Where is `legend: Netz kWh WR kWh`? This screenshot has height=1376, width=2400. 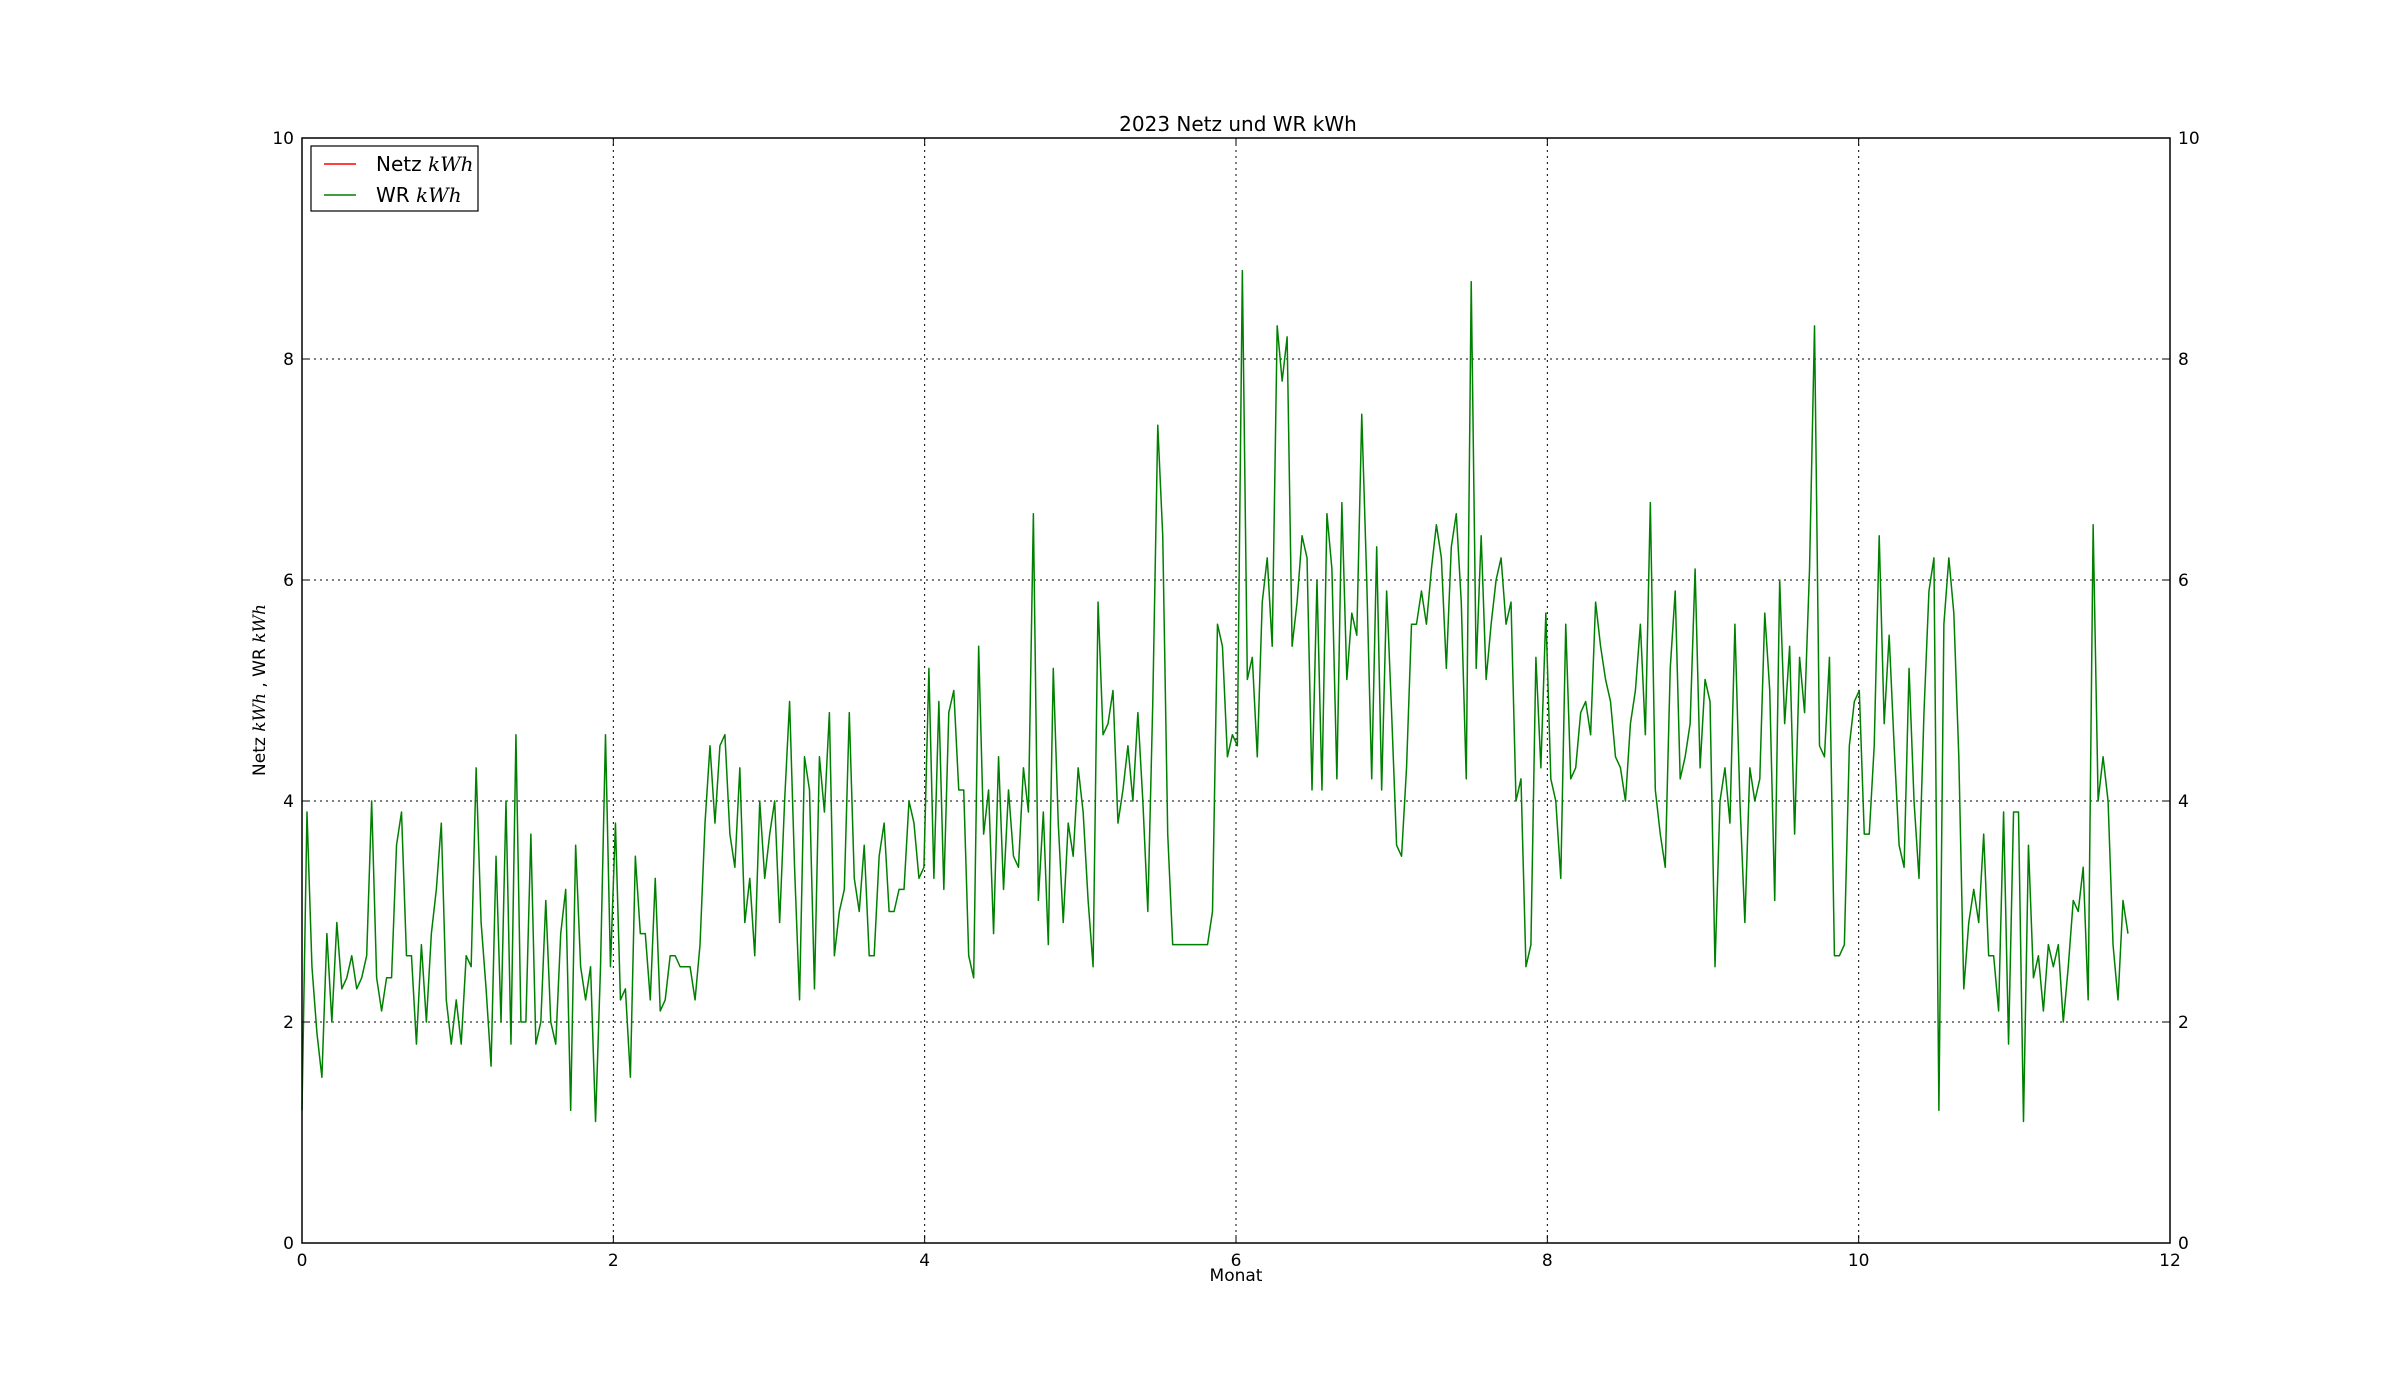
legend: Netz kWh WR kWh is located at coordinates (394, 178).